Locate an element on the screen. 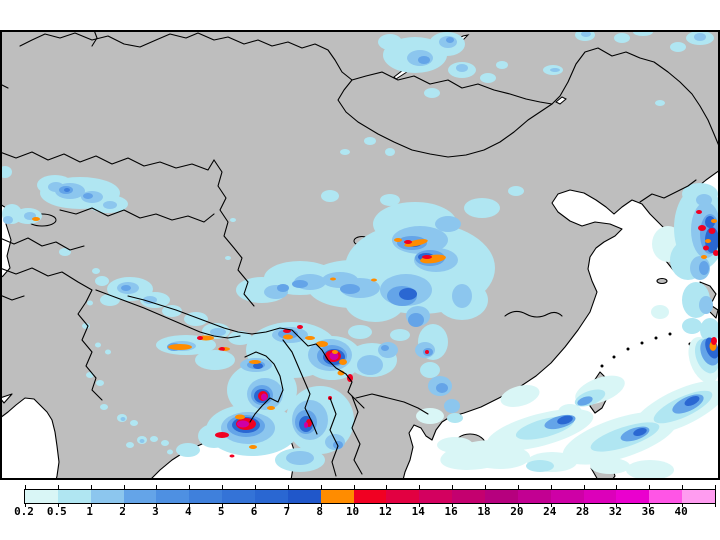  colorbar-tick-label: 14 is located at coordinates (418, 511).